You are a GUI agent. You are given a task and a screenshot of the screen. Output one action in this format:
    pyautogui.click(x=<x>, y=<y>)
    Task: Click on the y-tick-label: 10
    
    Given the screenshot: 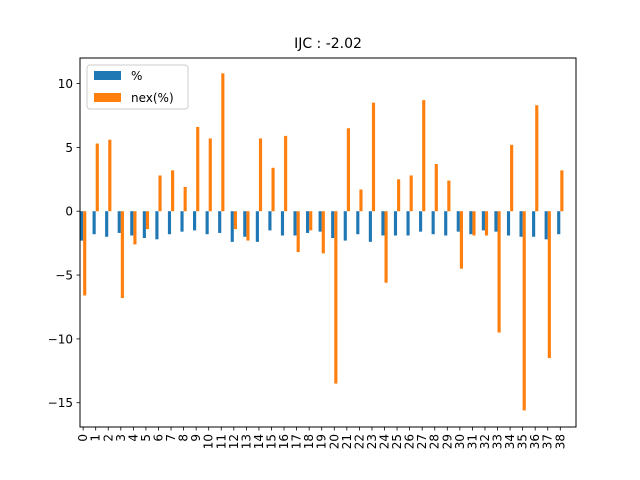 What is the action you would take?
    pyautogui.click(x=65, y=84)
    